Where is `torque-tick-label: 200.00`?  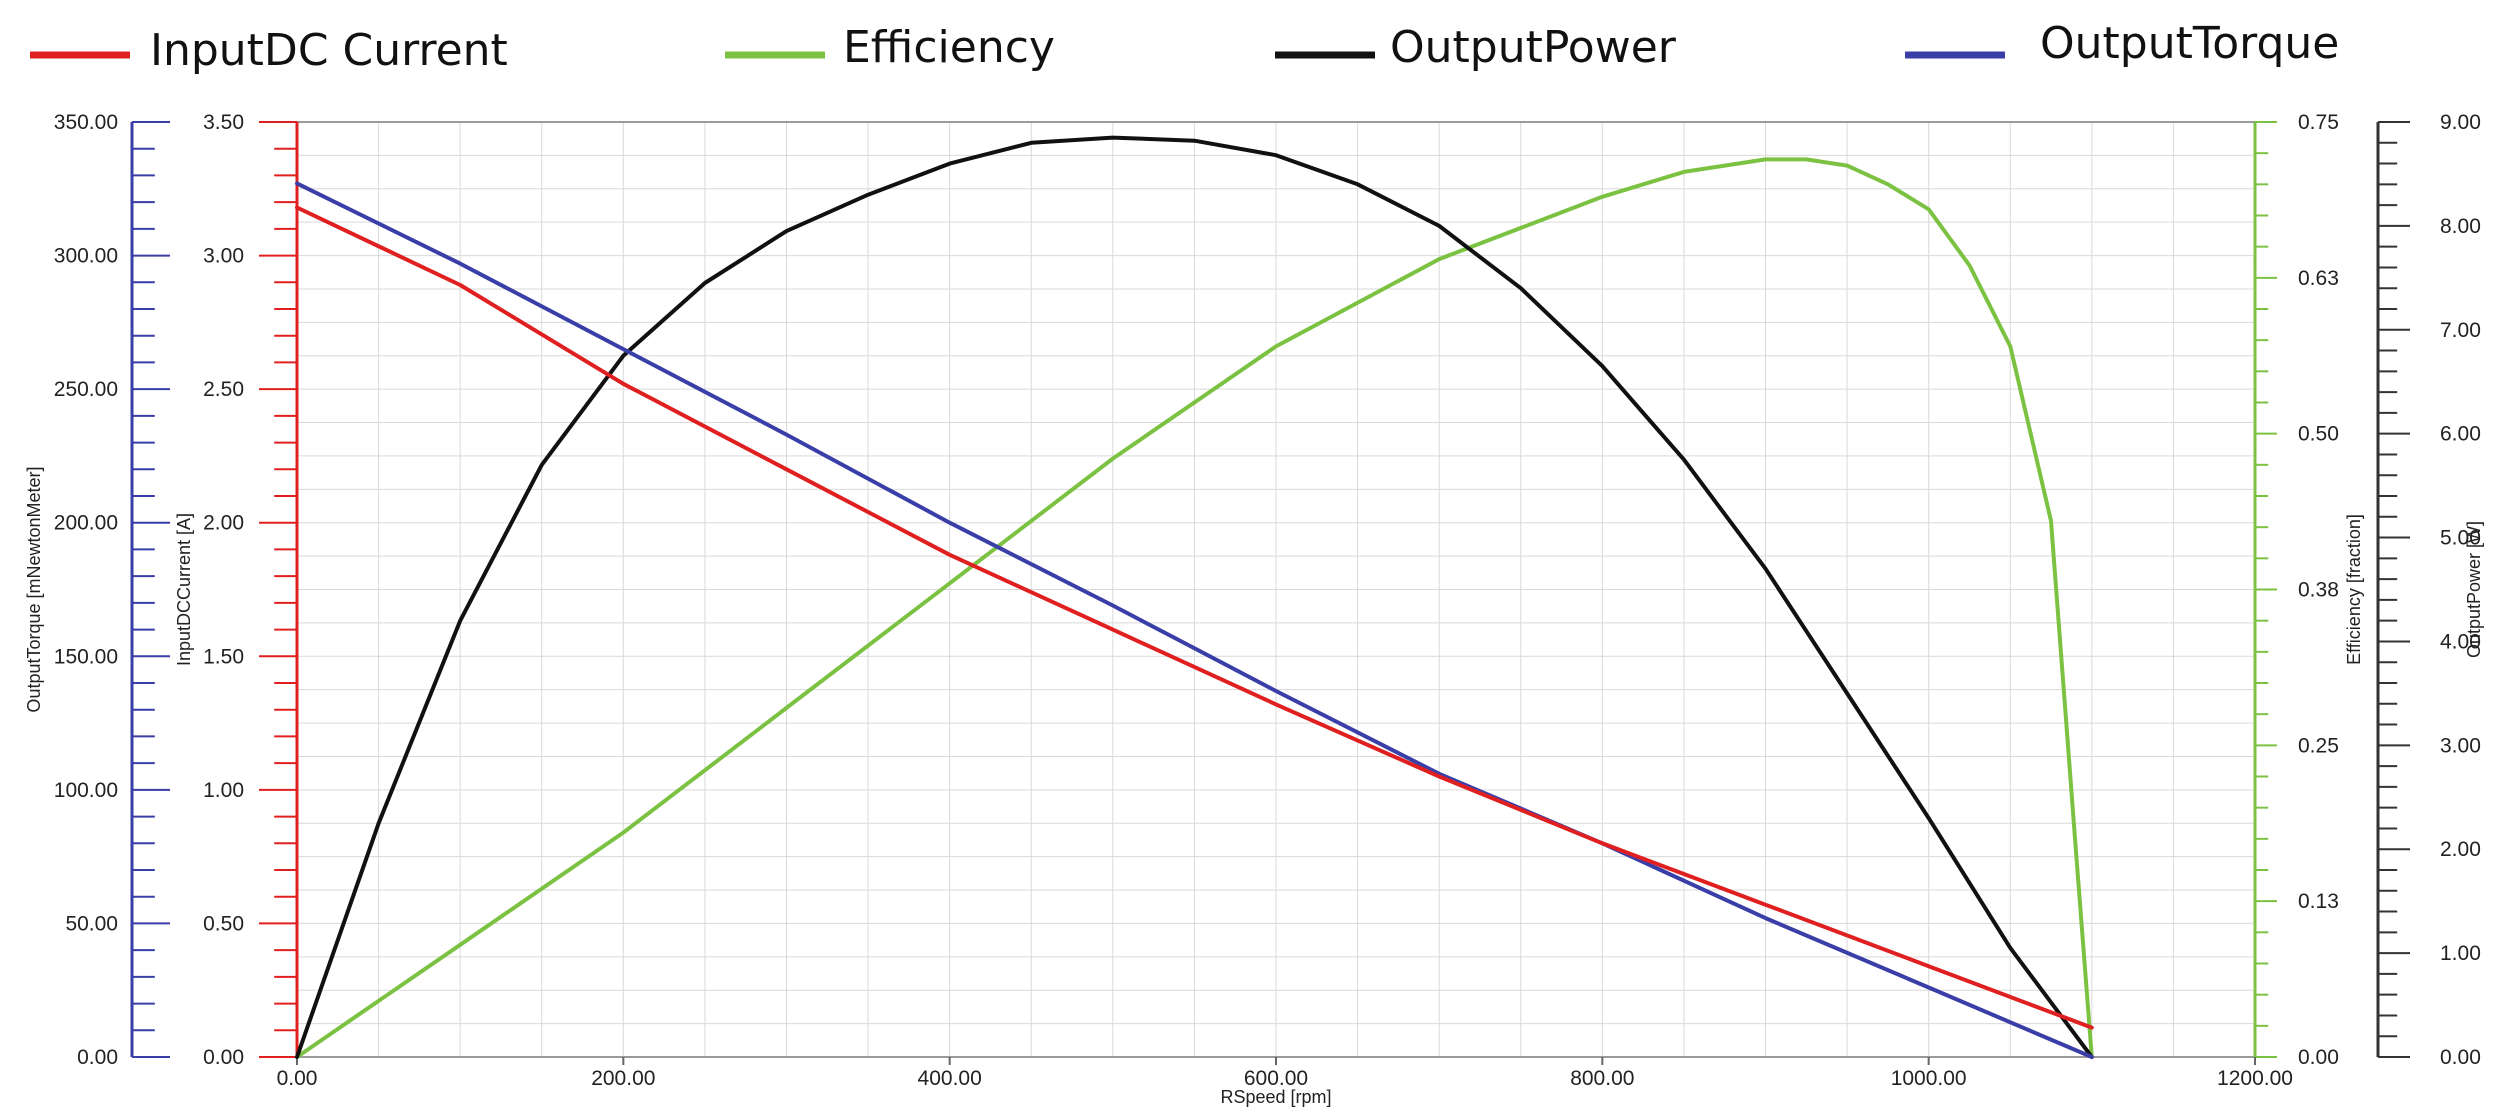
torque-tick-label: 200.00 is located at coordinates (86, 523).